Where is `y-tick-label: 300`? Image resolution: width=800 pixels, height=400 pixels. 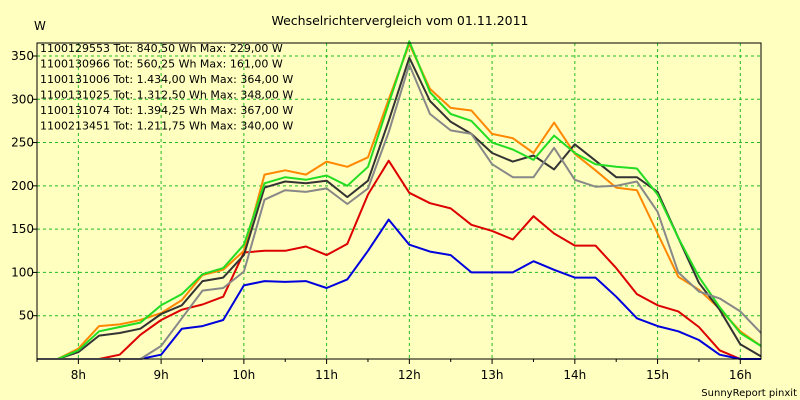
y-tick-label: 300 is located at coordinates (22, 99).